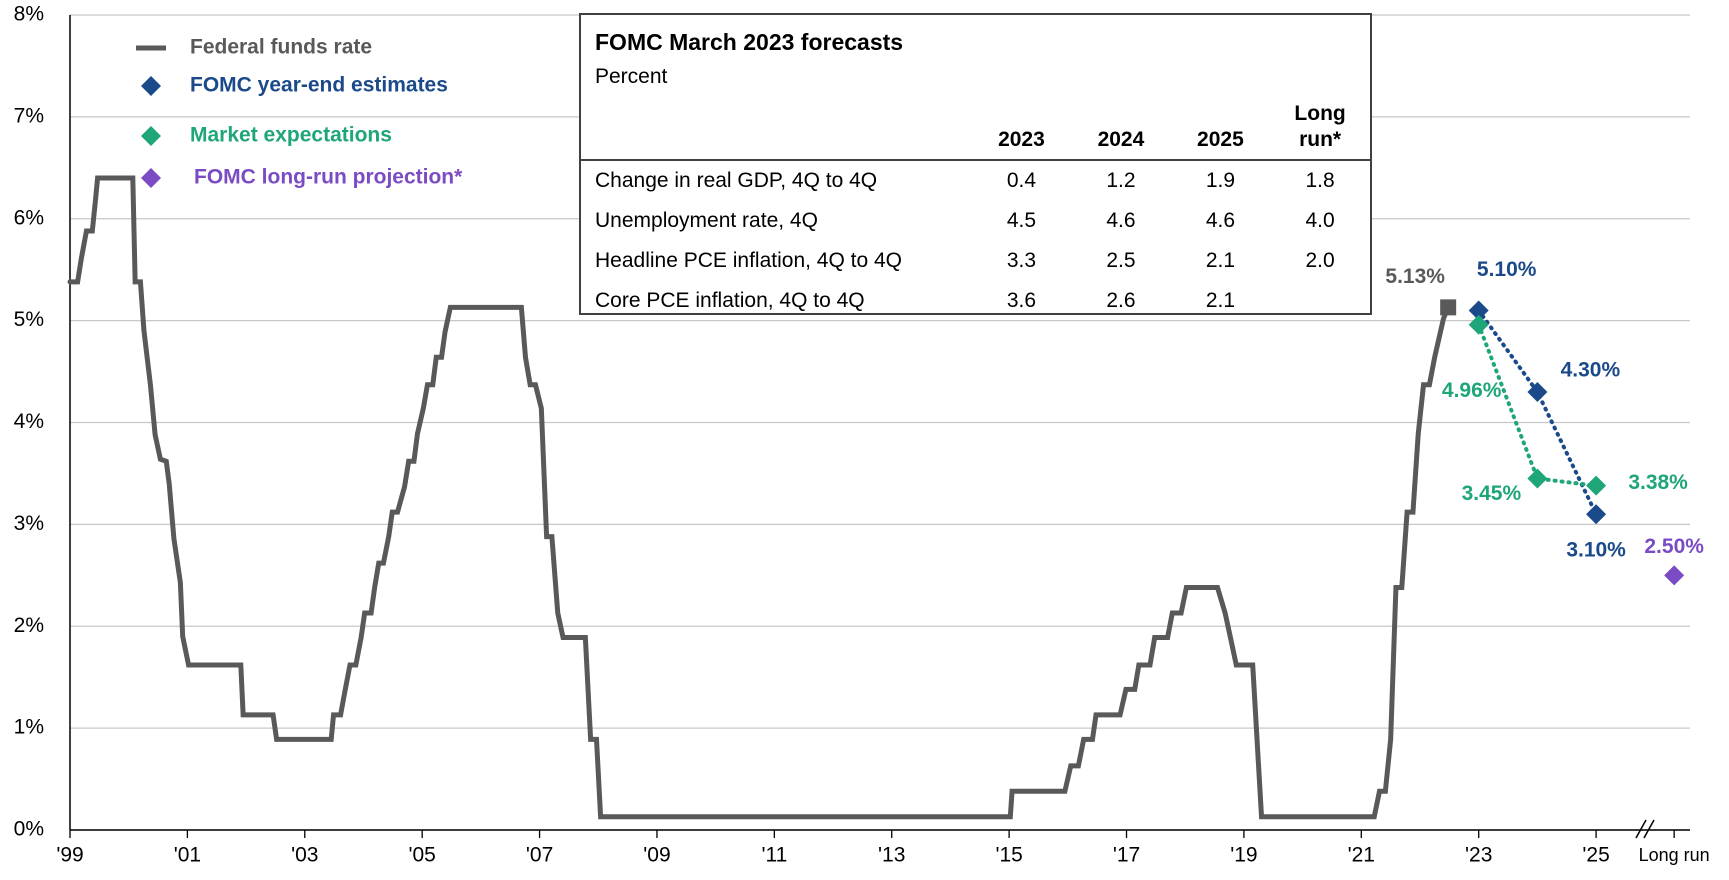 Image resolution: width=1729 pixels, height=880 pixels. Describe the element at coordinates (1121, 129) in the screenshot. I see `column-header: 2024` at that location.